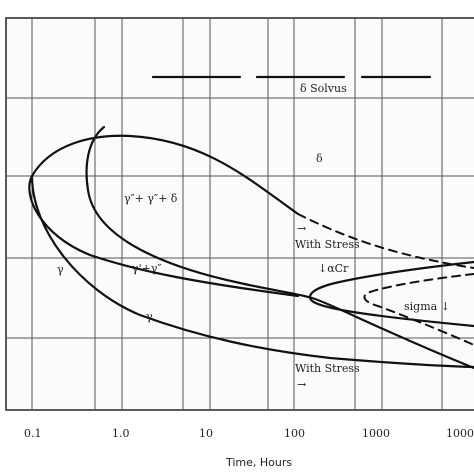 The width and height of the screenshot is (474, 474). I want to click on label-gamma-delta: γ″+ γ″+ δ, so click(151, 198).